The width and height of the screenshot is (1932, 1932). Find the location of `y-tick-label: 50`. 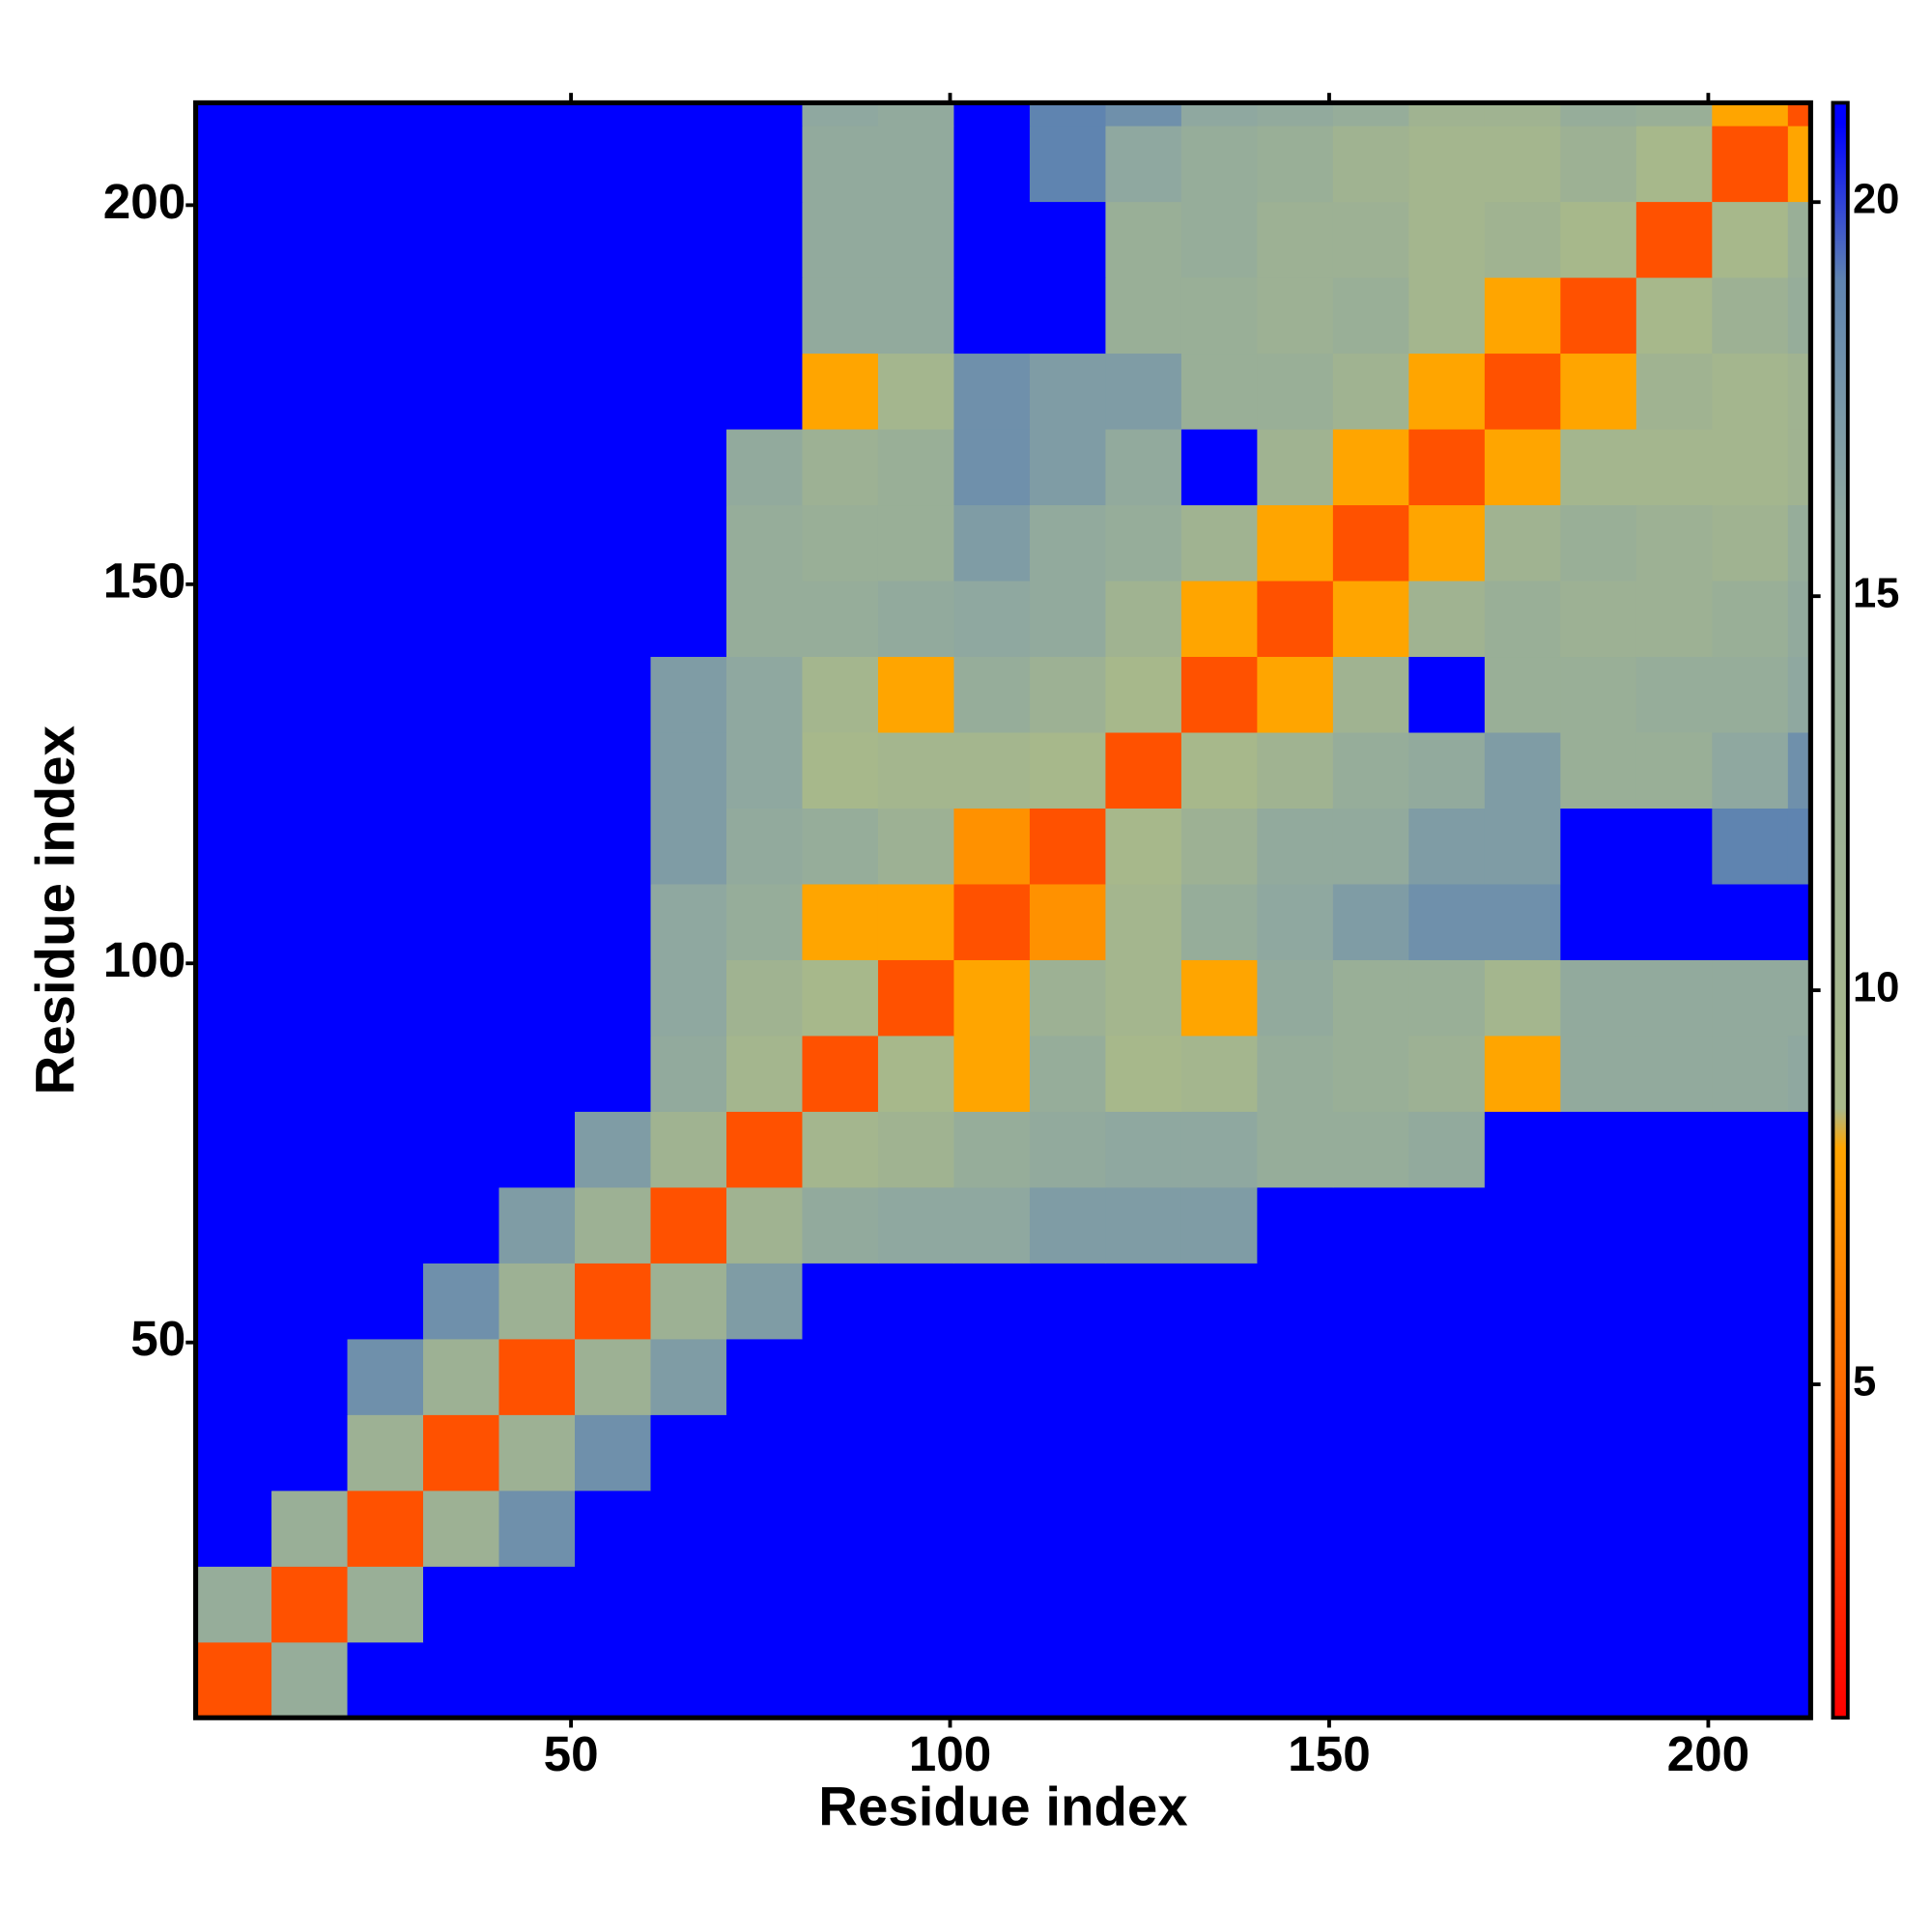

y-tick-label: 50 is located at coordinates (157, 1338).